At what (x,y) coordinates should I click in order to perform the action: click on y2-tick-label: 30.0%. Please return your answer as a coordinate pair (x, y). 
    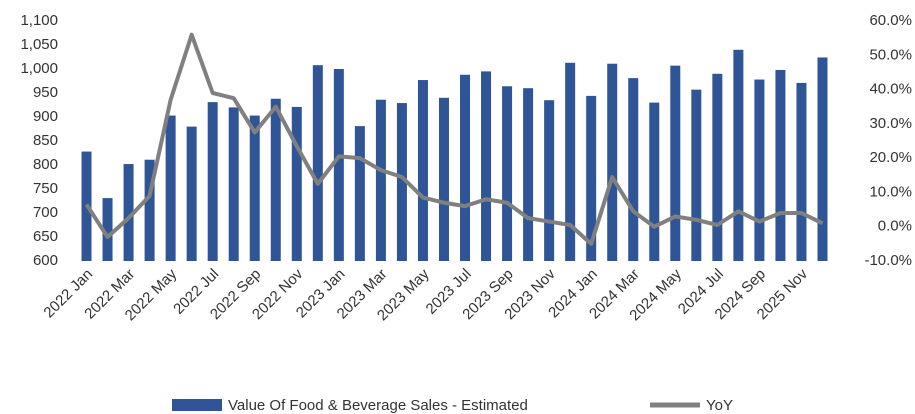
    Looking at the image, I should click on (890, 123).